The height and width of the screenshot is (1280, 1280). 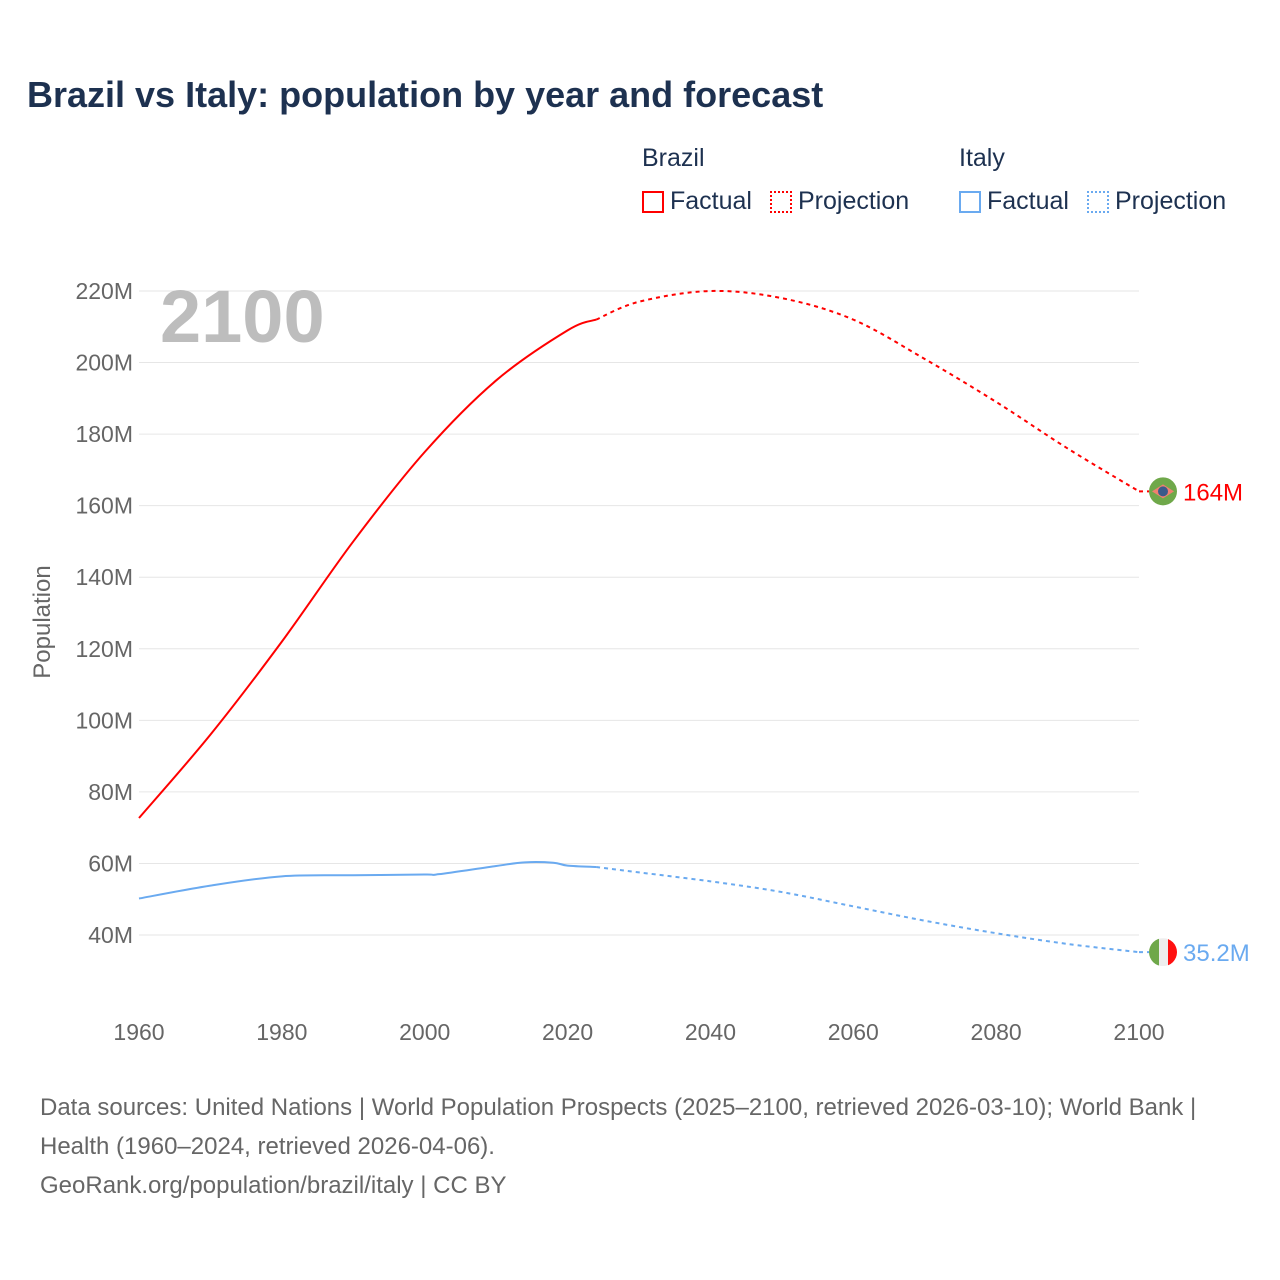 I want to click on year-watermark: 2100, so click(x=242, y=316).